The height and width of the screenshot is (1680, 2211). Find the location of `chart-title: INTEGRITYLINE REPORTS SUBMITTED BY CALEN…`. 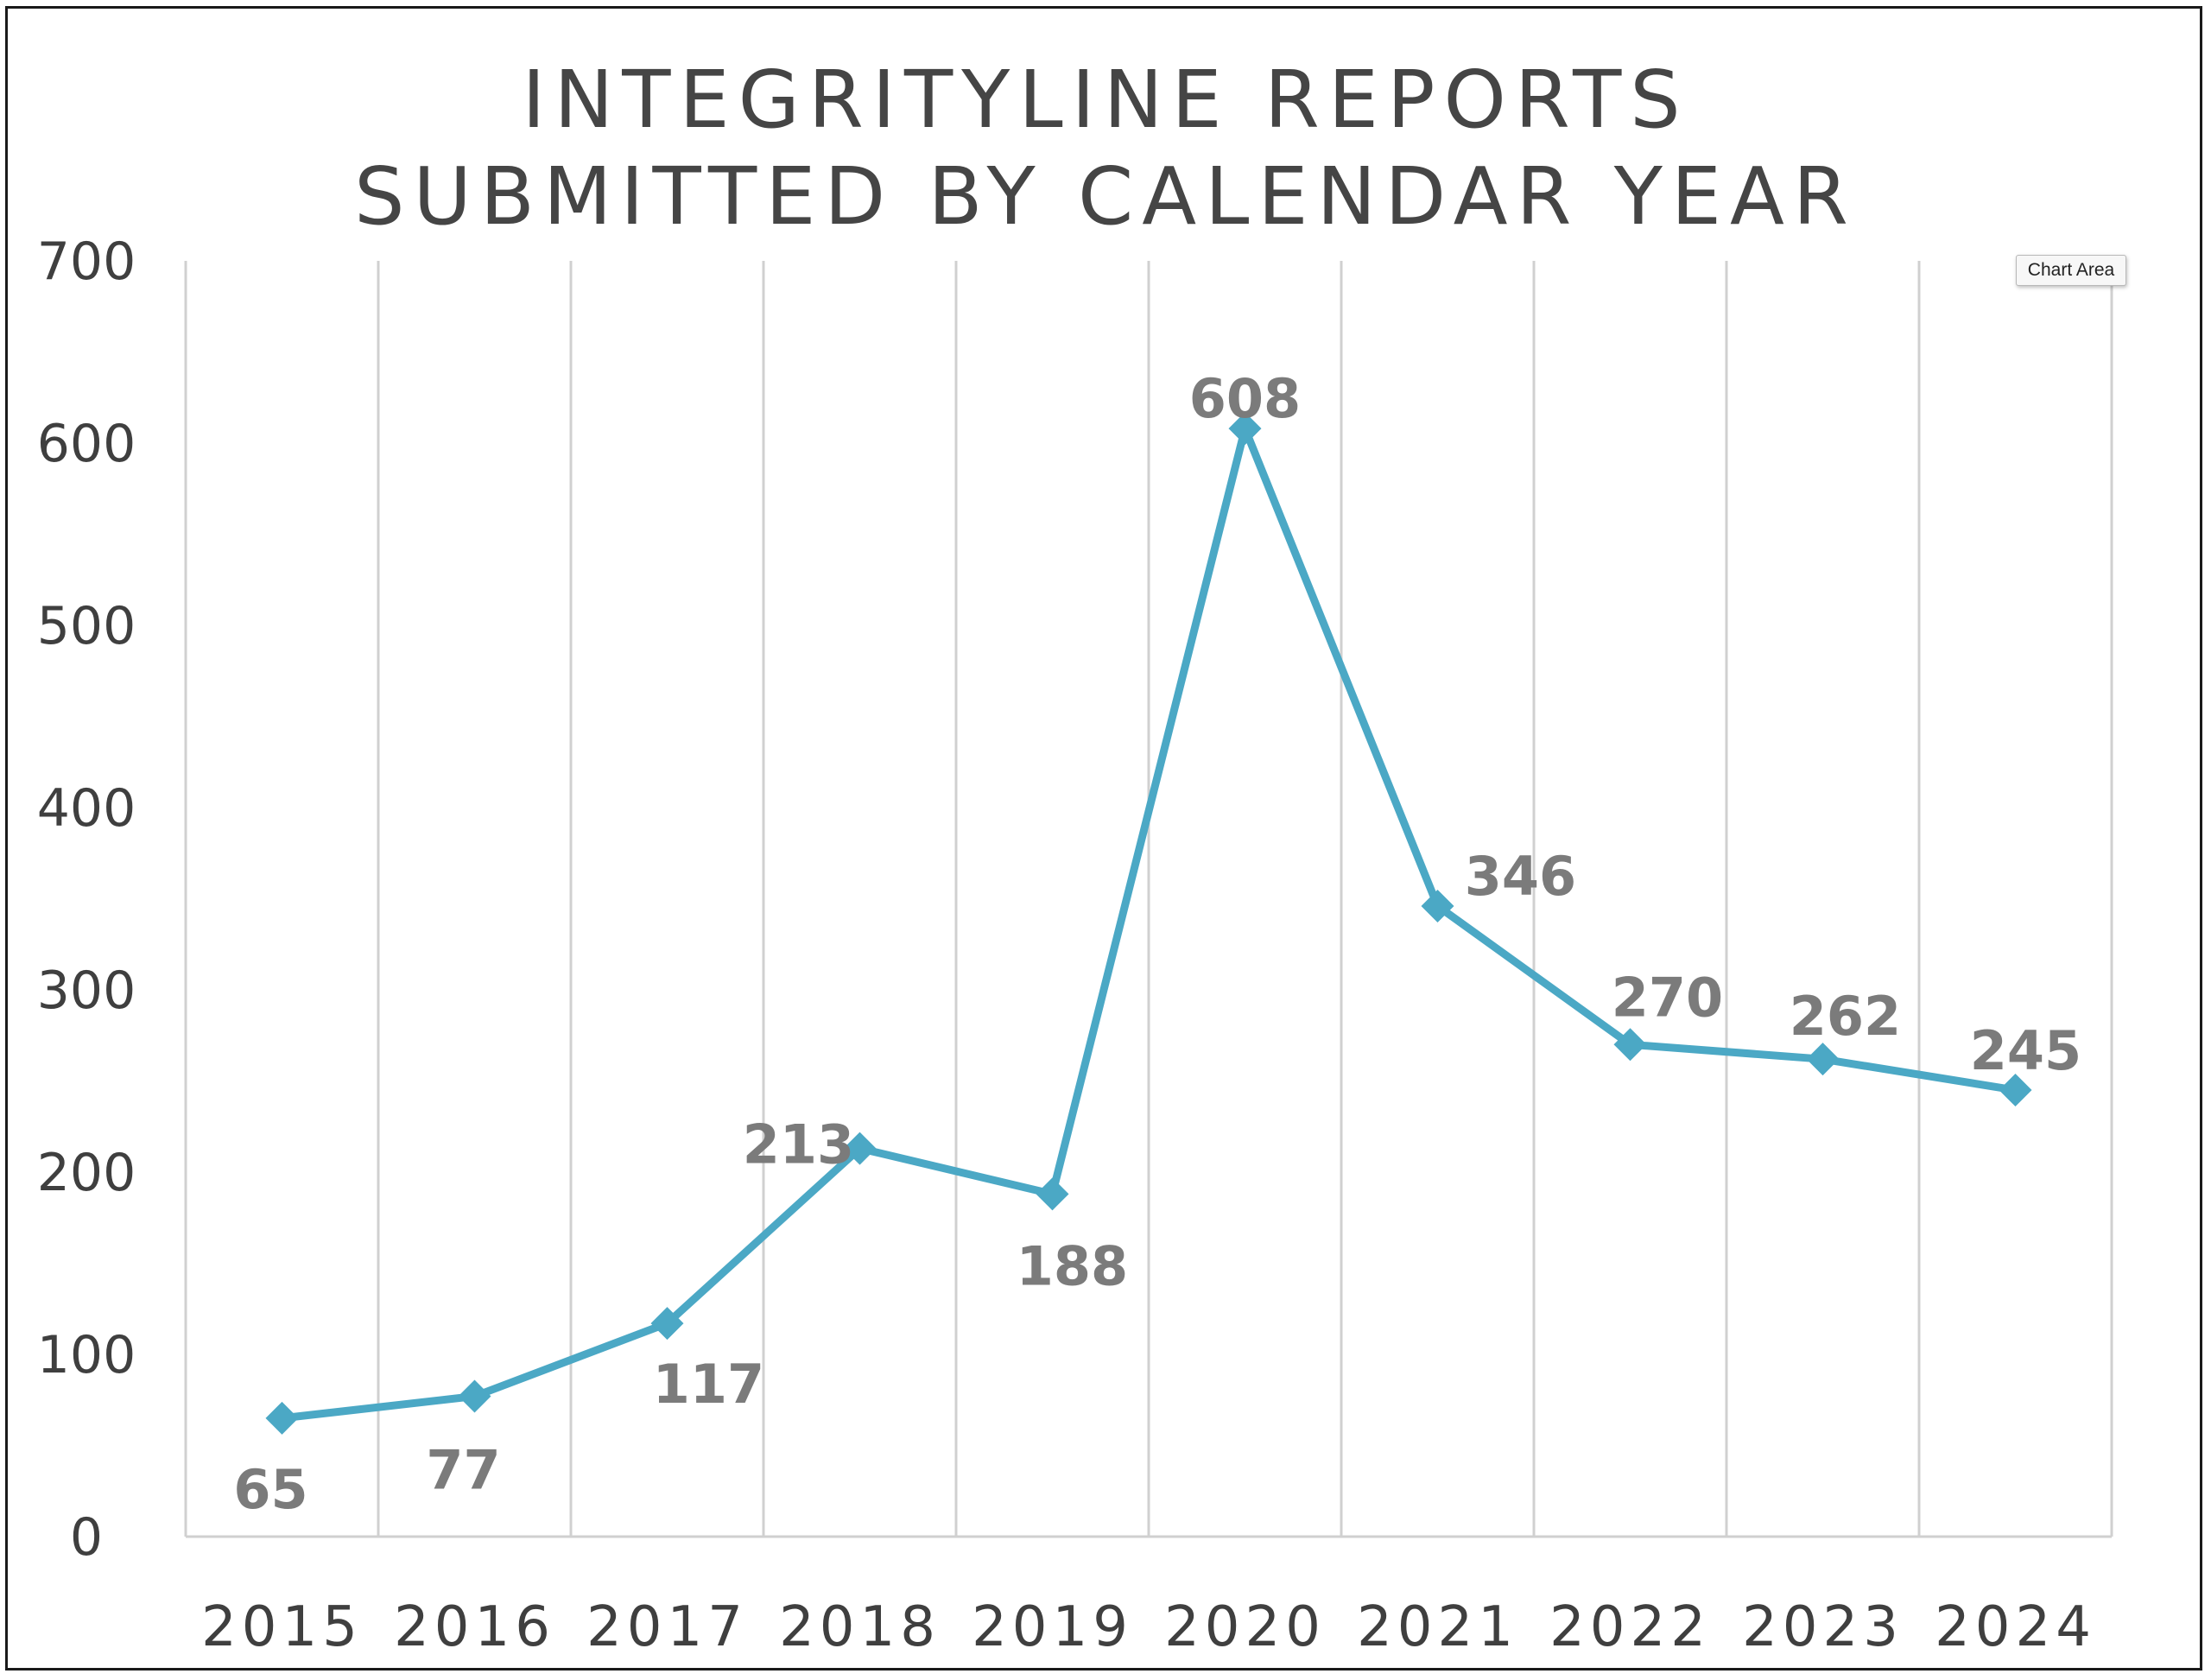

chart-title: INTEGRITYLINE REPORTS SUBMITTED BY CALEN… is located at coordinates (1105, 149).